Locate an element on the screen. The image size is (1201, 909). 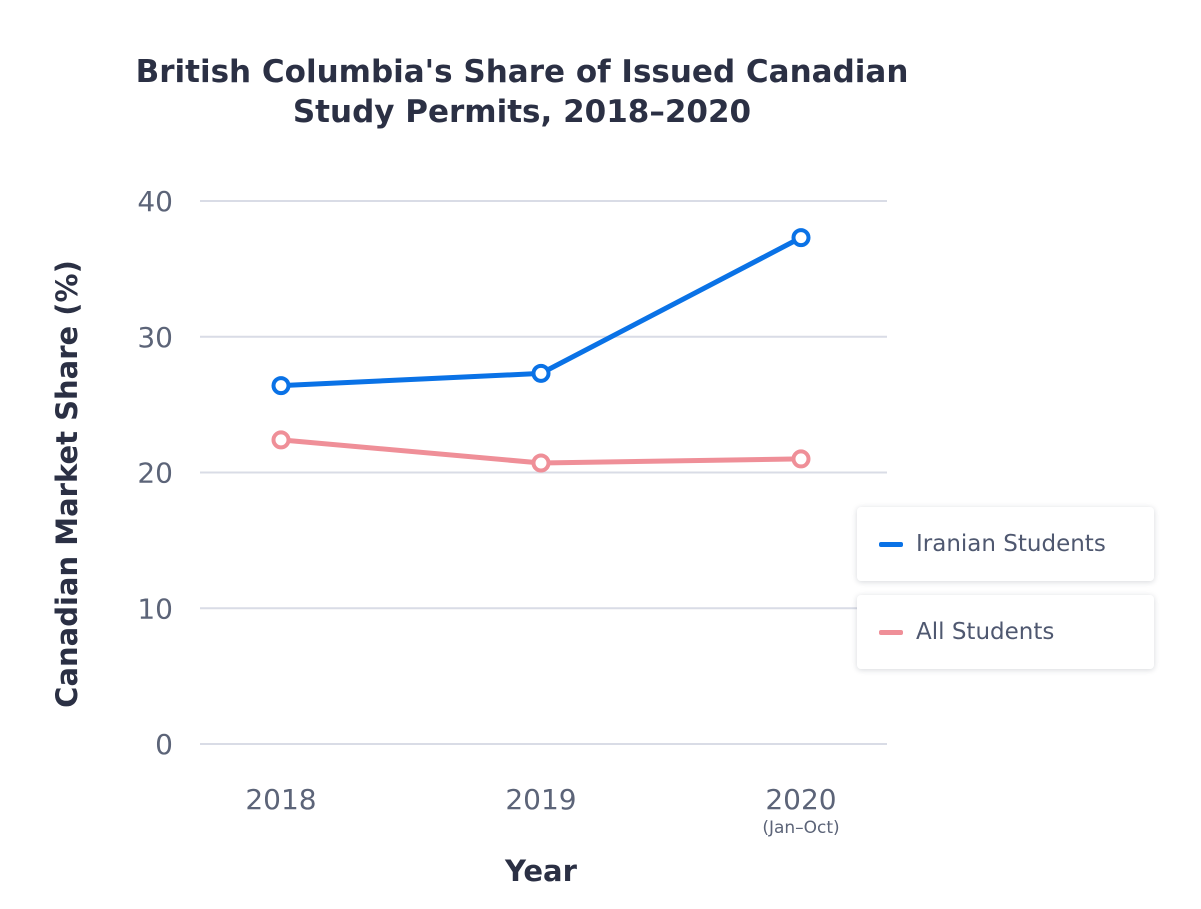
x-axis-ticks: 2018 2019 2020(Jan–Oct) is located at coordinates (542, 810).